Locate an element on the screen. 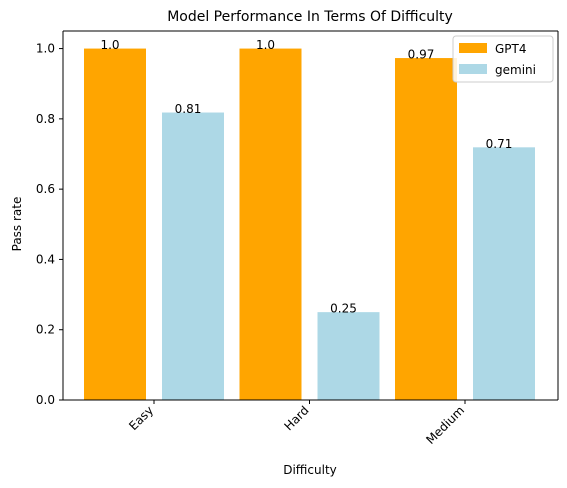 The image size is (567, 488). bar-gemini-hard is located at coordinates (348, 356).